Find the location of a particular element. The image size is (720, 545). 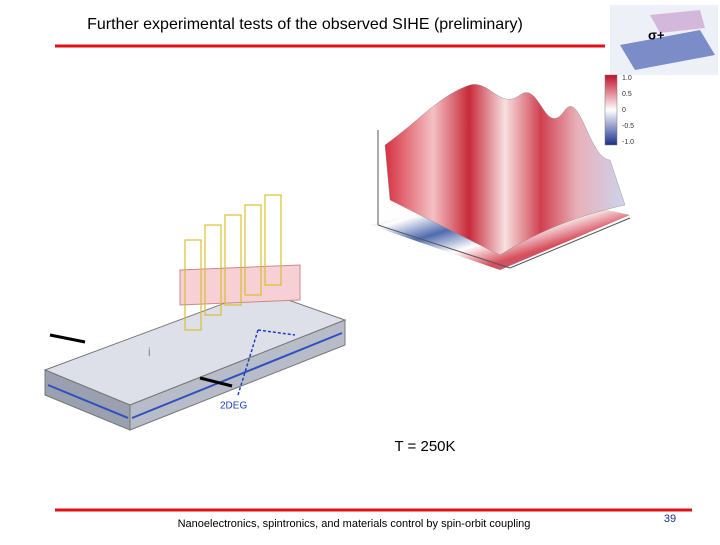

colorbar-tick-label: -0.5 is located at coordinates (628, 126).